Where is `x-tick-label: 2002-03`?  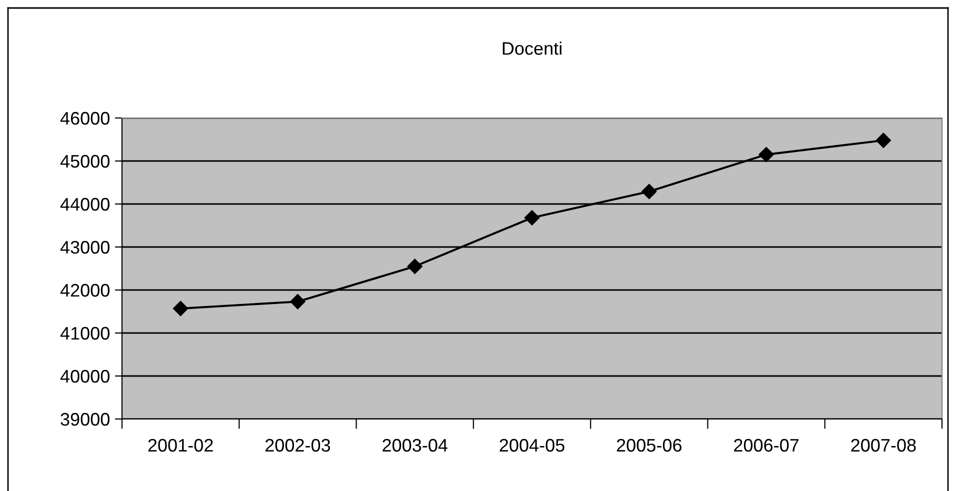 x-tick-label: 2002-03 is located at coordinates (297, 445).